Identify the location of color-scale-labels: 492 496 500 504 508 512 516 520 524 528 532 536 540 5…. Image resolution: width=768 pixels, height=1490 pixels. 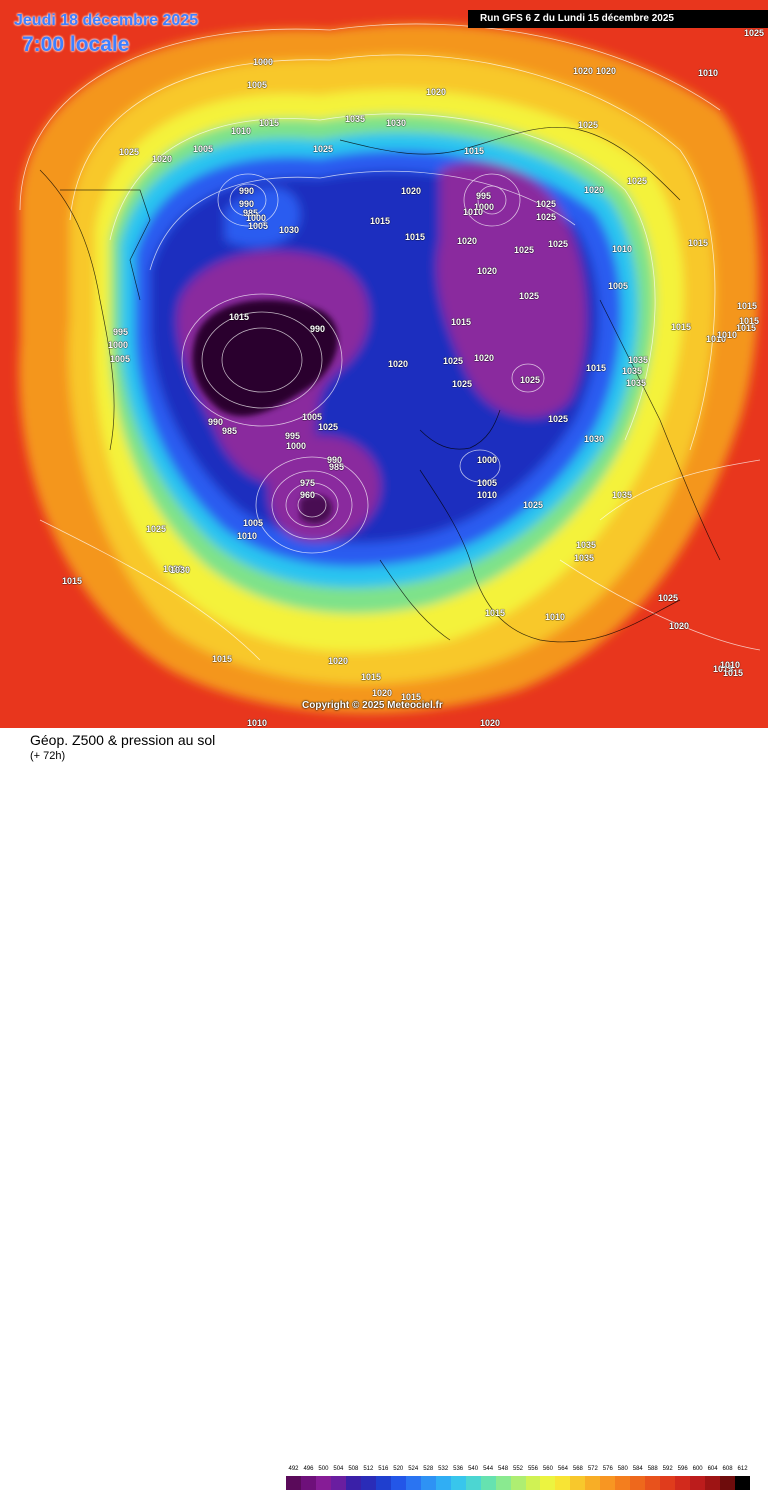
(518, 1470).